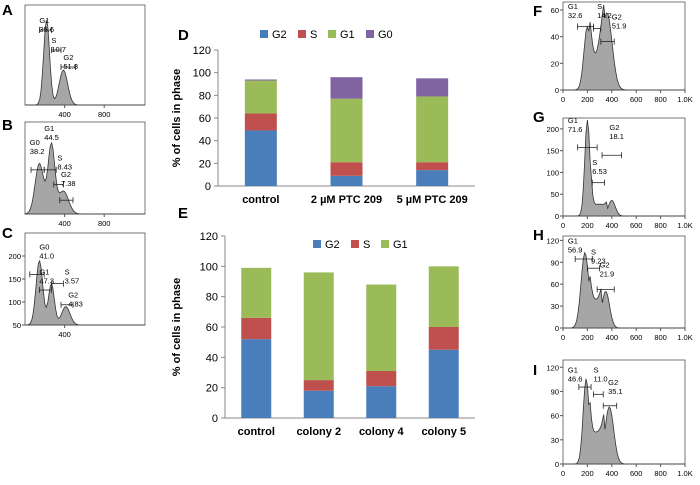  I want to click on panel-label: E, so click(183, 213).